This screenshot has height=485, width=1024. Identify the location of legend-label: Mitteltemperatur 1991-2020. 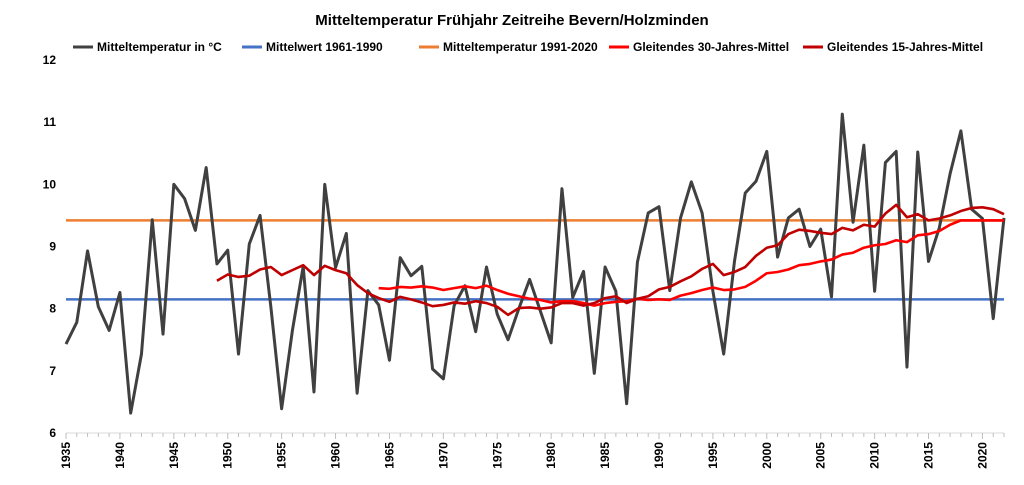
(520, 47).